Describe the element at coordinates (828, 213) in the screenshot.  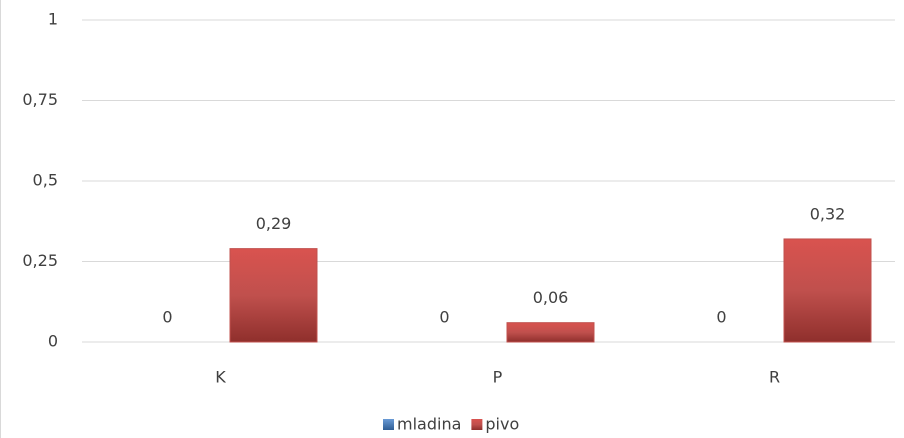
I see `data-label: 0,32` at that location.